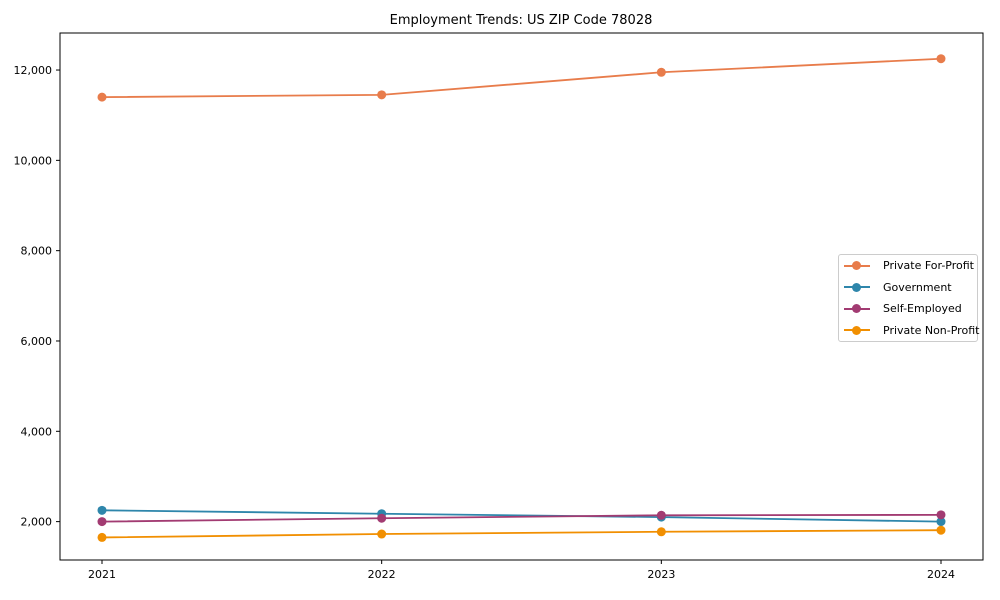 This screenshot has width=1000, height=600. What do you see at coordinates (382, 518) in the screenshot?
I see `series-point-self-employed-2022` at bounding box center [382, 518].